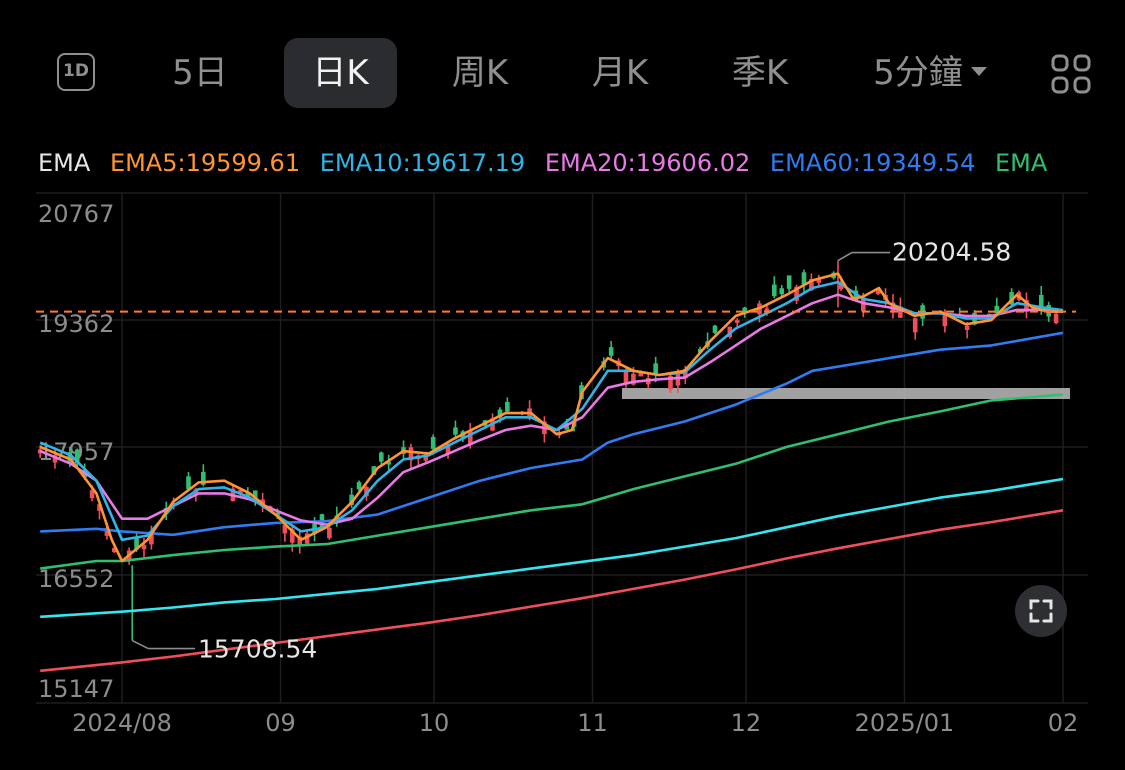 The height and width of the screenshot is (770, 1125). What do you see at coordinates (918, 73) in the screenshot?
I see `interval-label: 5分鐘` at bounding box center [918, 73].